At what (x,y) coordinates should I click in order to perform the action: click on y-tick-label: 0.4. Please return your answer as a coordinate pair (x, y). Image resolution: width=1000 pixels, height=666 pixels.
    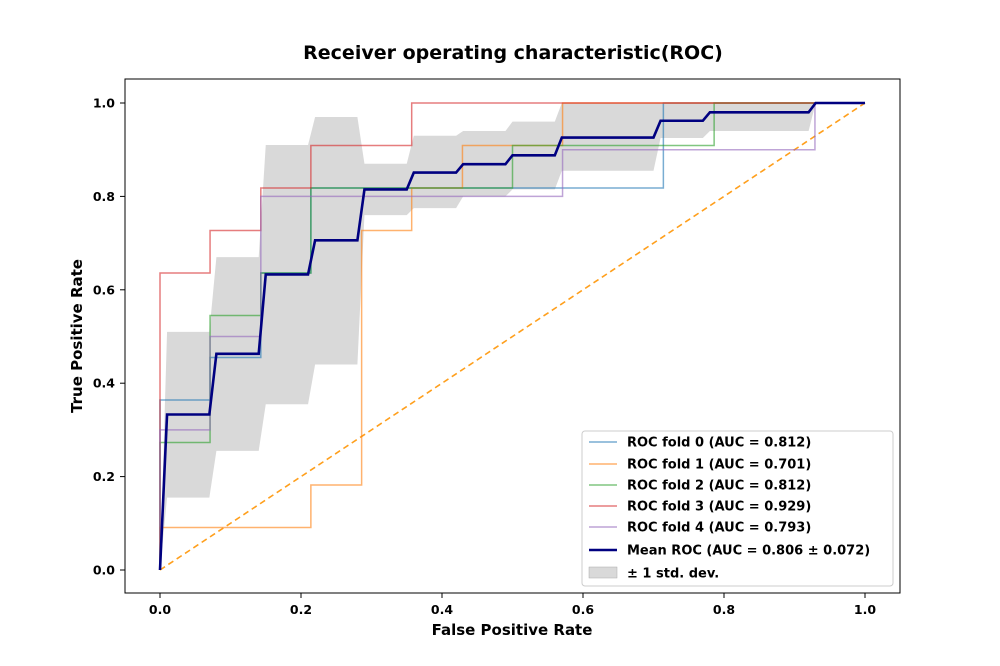
    Looking at the image, I should click on (104, 383).